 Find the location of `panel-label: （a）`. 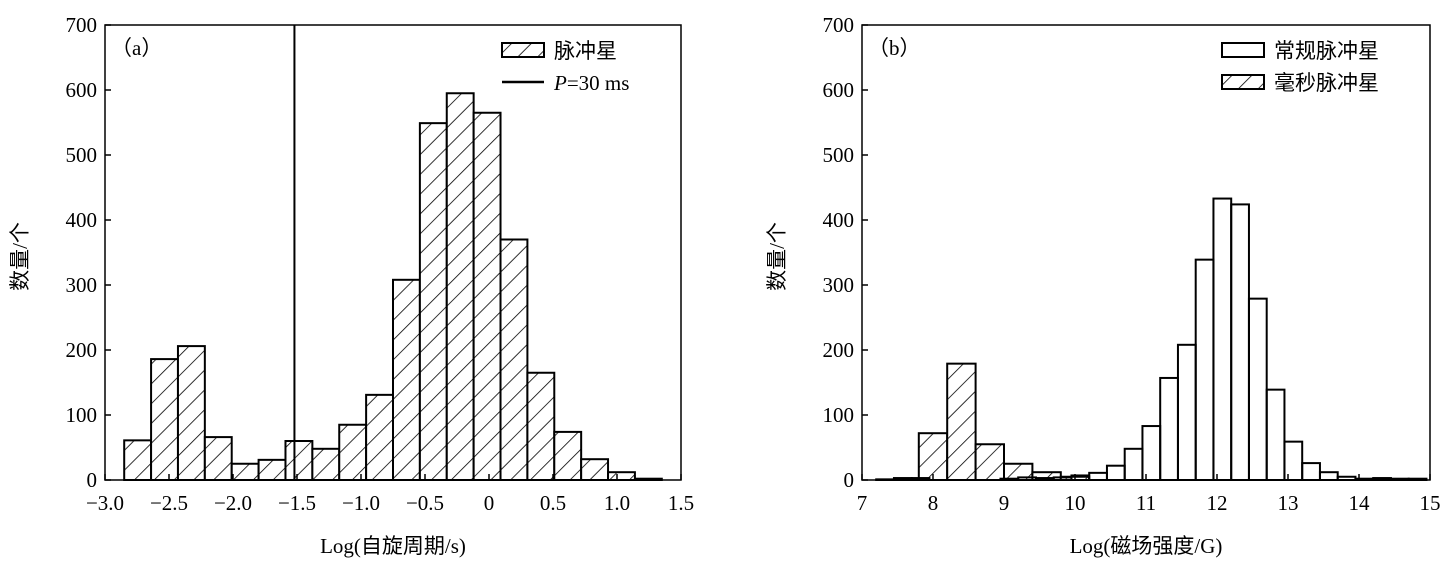

panel-label: （a） is located at coordinates (136, 48).